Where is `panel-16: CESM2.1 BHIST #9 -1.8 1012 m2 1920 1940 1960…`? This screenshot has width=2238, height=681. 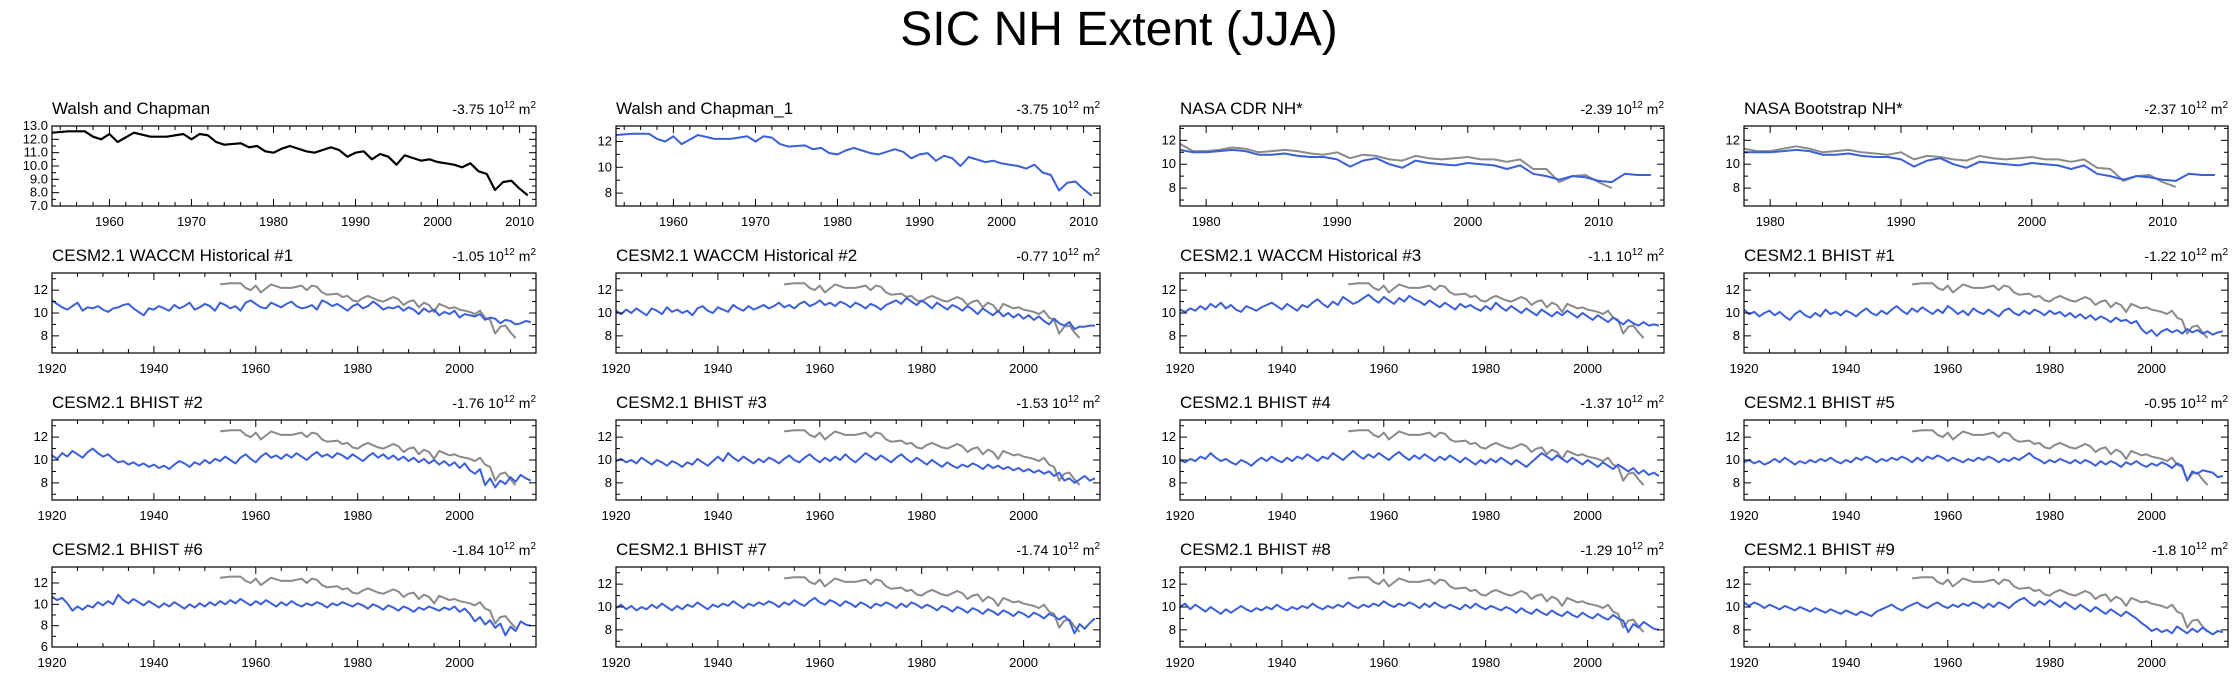 panel-16: CESM2.1 BHIST #9 -1.8 1012 m2 1920 1940 1960… is located at coordinates (1977, 605).